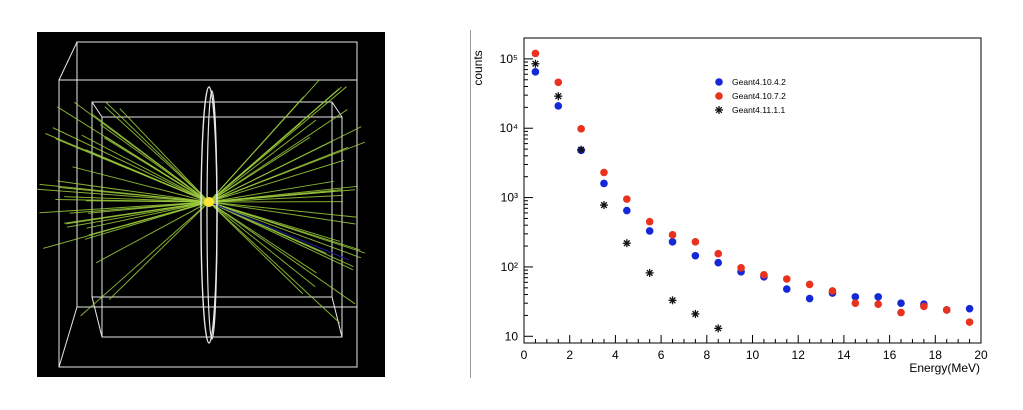  I want to click on y-axis-label: counts, so click(478, 67).